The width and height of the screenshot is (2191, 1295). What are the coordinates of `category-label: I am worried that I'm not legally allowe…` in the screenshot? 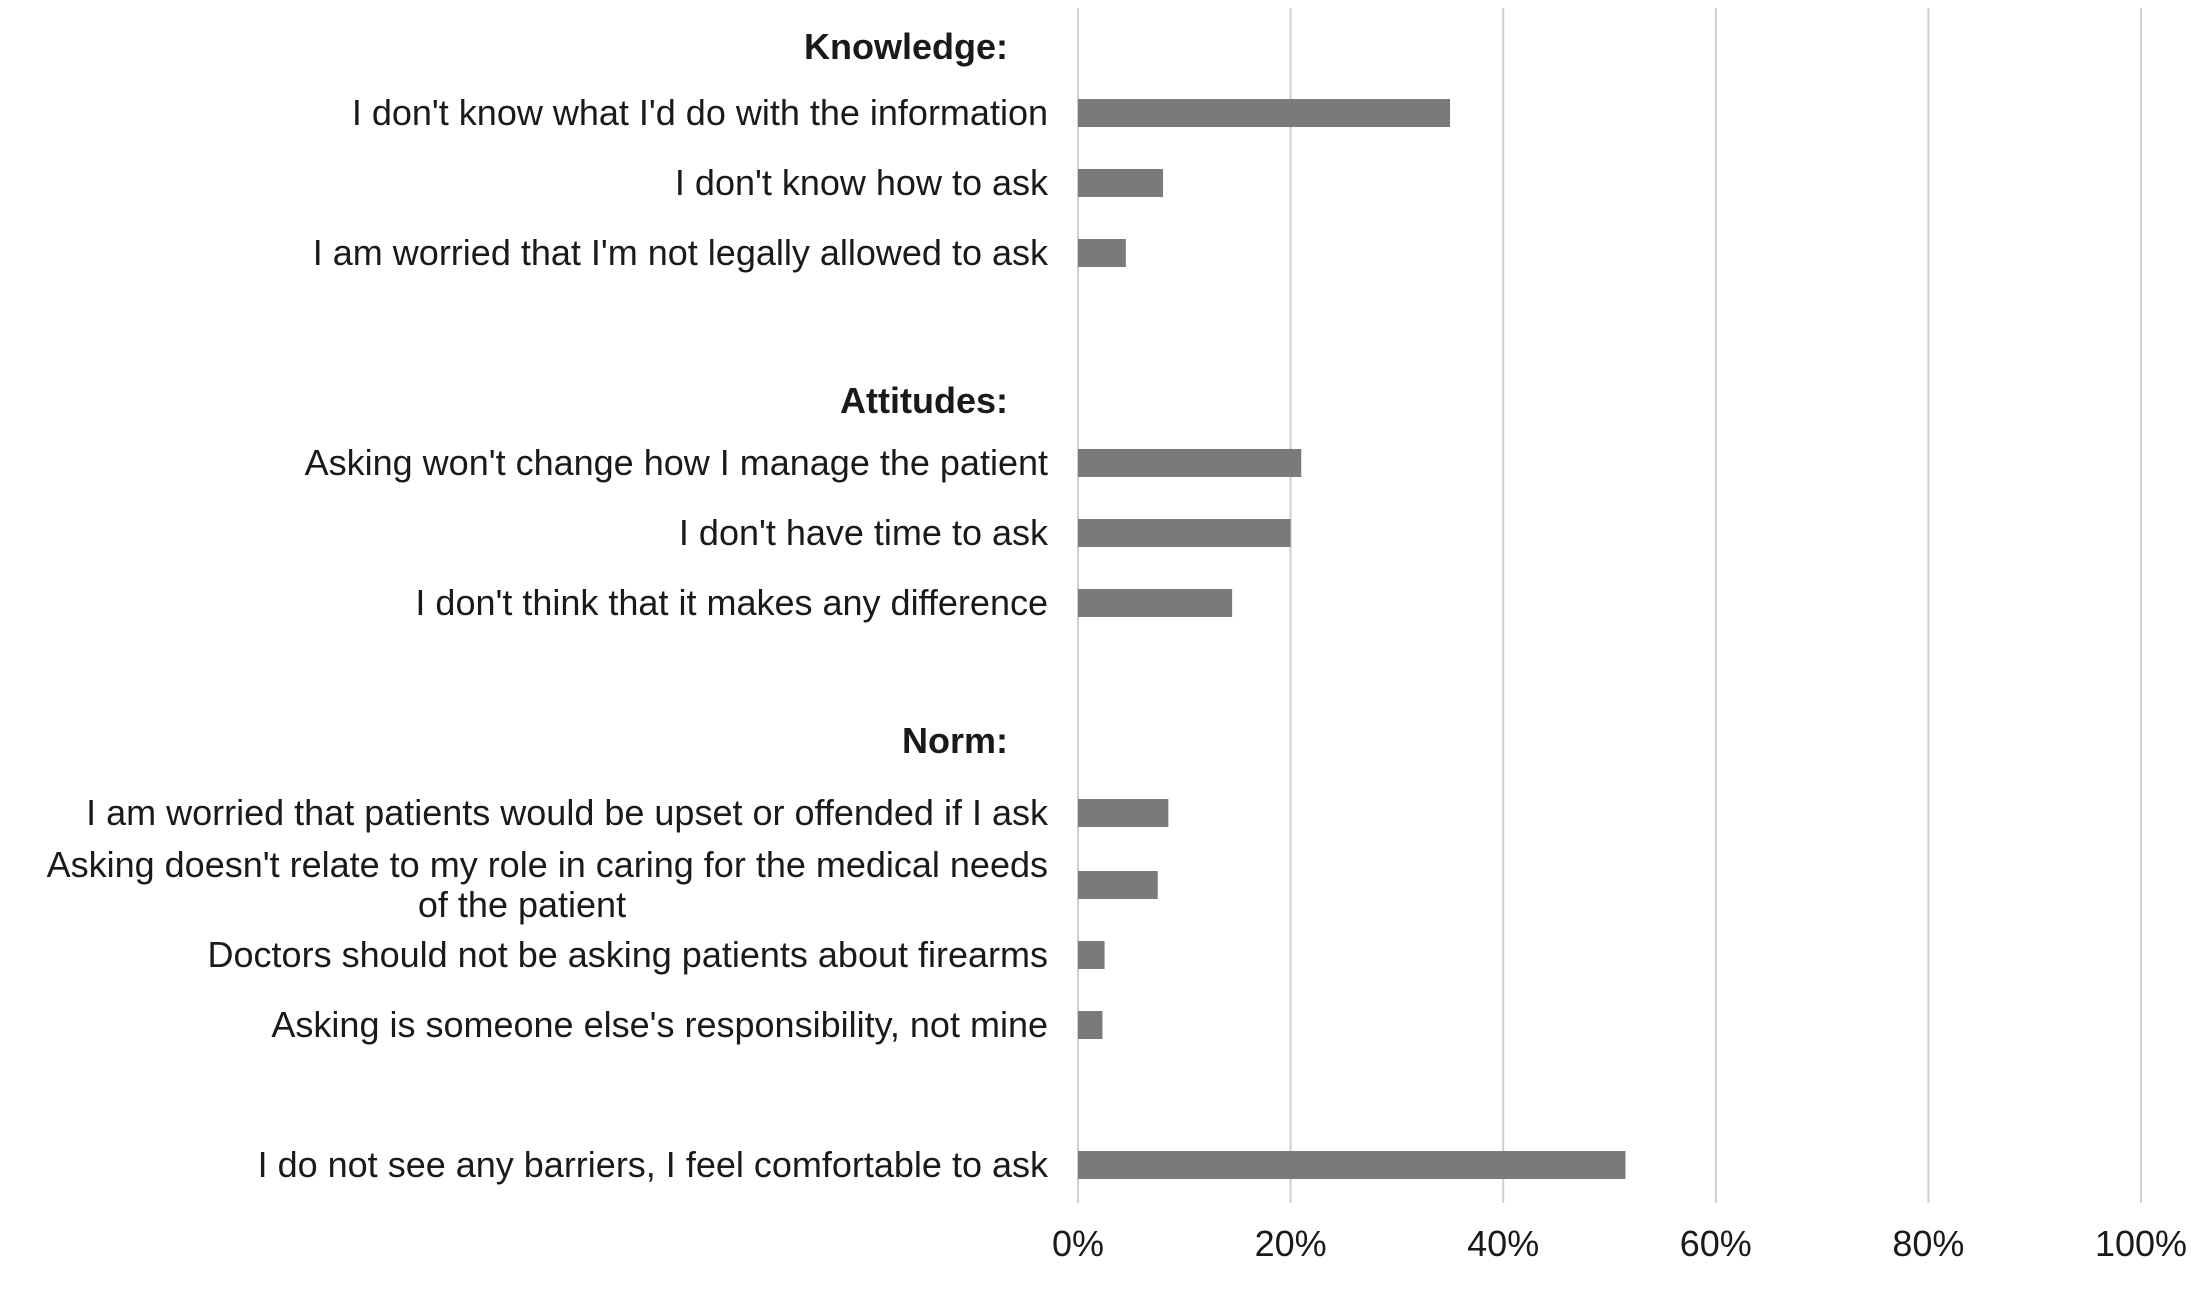 It's located at (681, 252).